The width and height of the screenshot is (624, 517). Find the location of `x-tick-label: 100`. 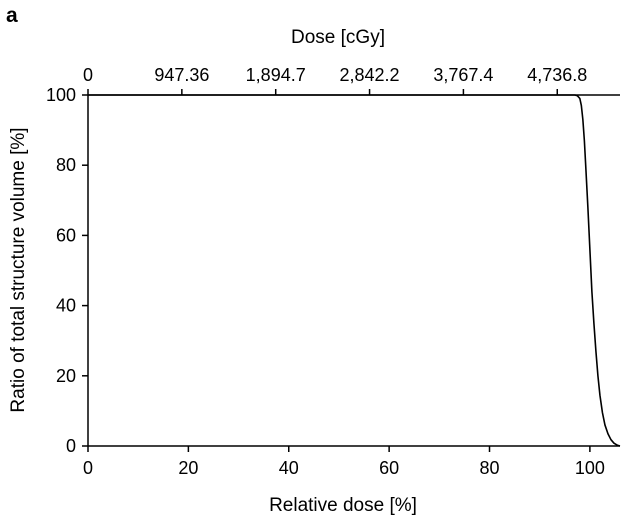

x-tick-label: 100 is located at coordinates (590, 468).